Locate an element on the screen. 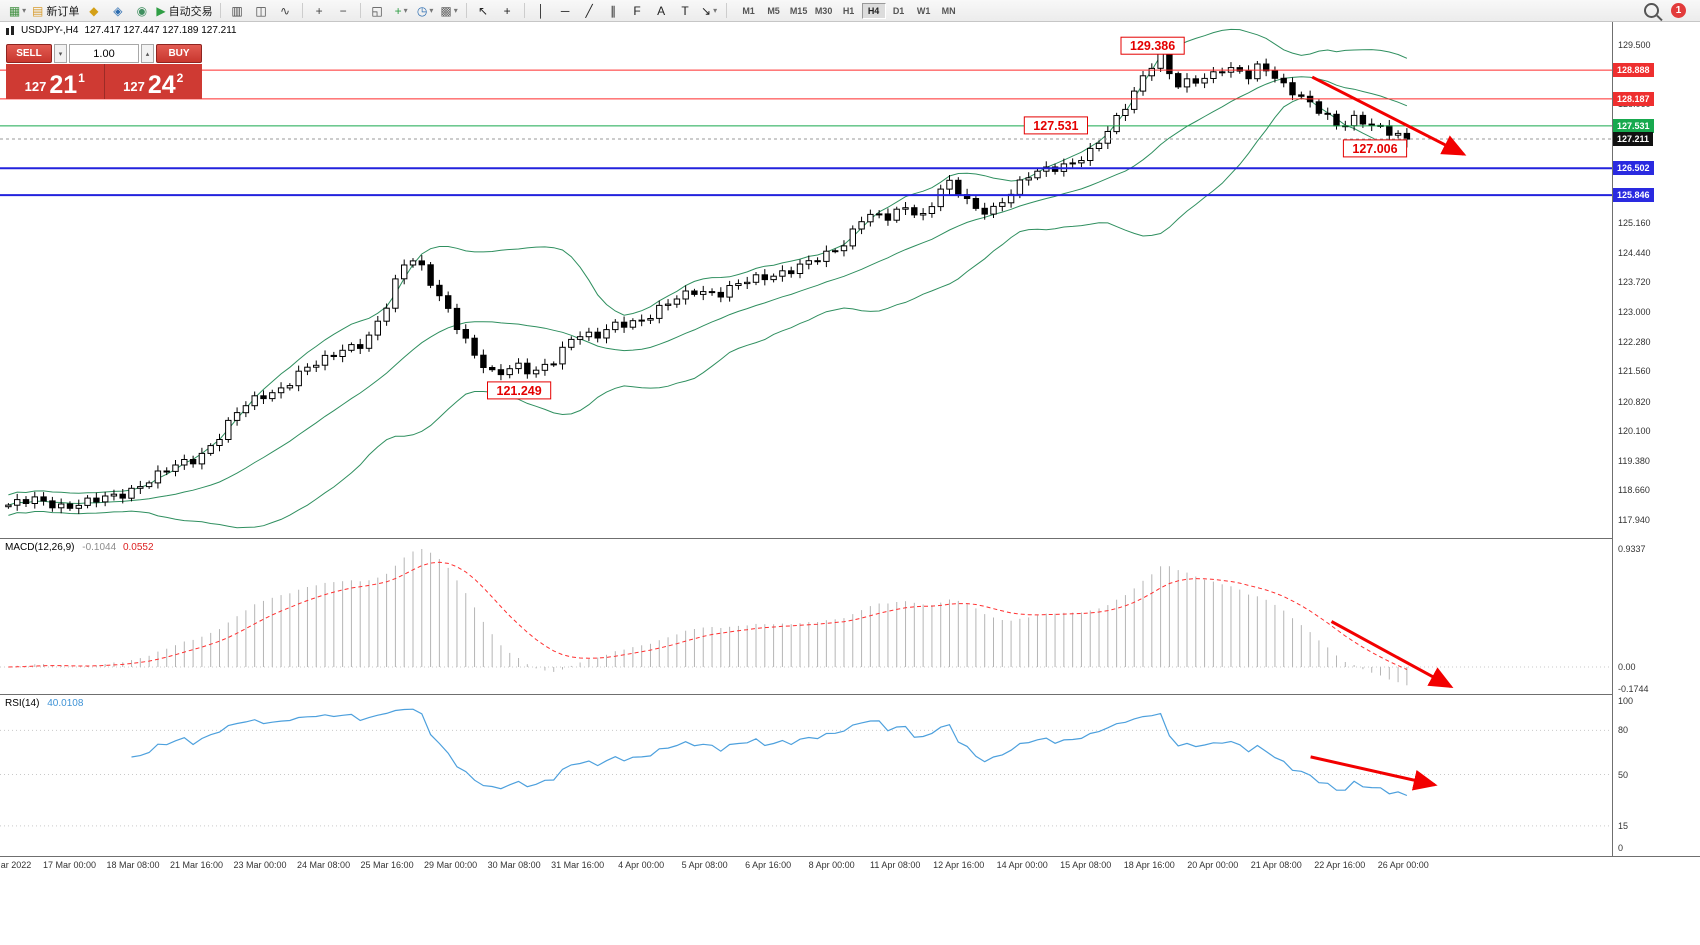 The image size is (1700, 945). bar-chart-button: ▥ is located at coordinates (237, 11).